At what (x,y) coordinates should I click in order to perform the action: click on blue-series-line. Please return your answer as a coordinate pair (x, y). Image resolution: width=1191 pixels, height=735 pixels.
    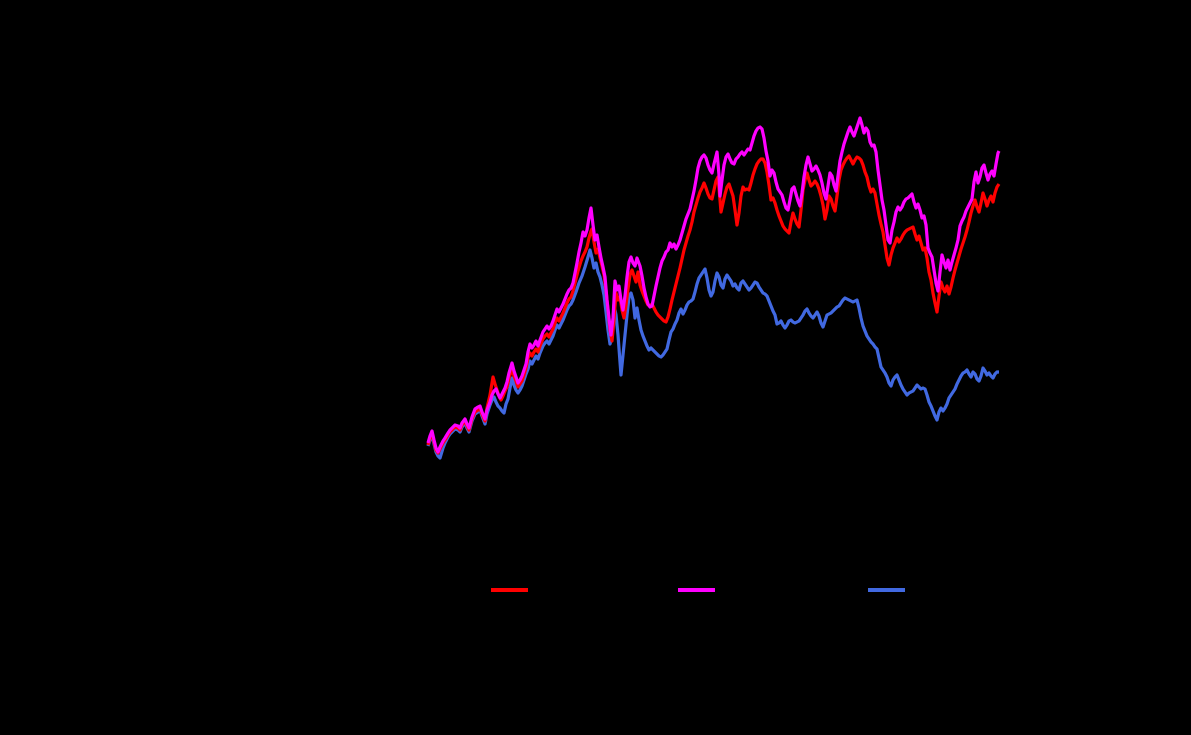
    Looking at the image, I should click on (712, 354).